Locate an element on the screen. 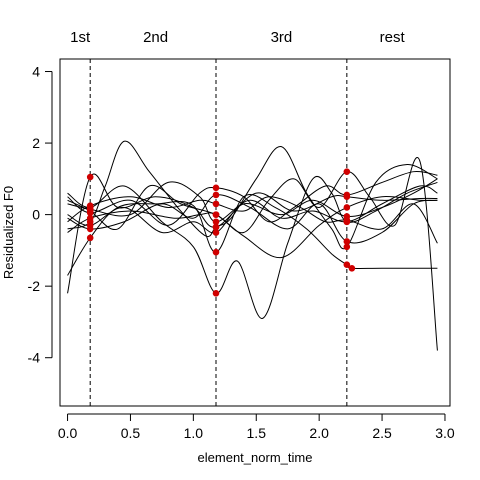  x-tick-label: 1.0 is located at coordinates (194, 433).